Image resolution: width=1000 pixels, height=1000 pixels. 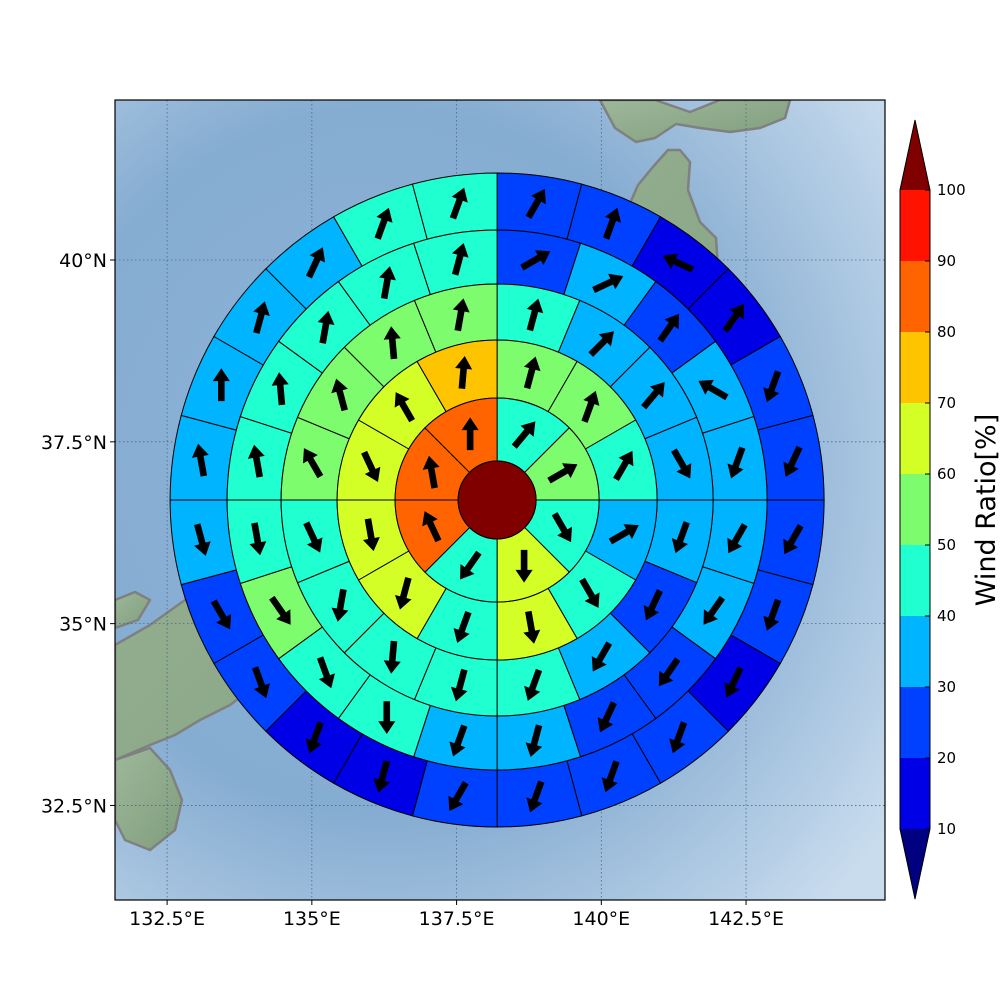 What do you see at coordinates (149, 799) in the screenshot?
I see `kyushu-land` at bounding box center [149, 799].